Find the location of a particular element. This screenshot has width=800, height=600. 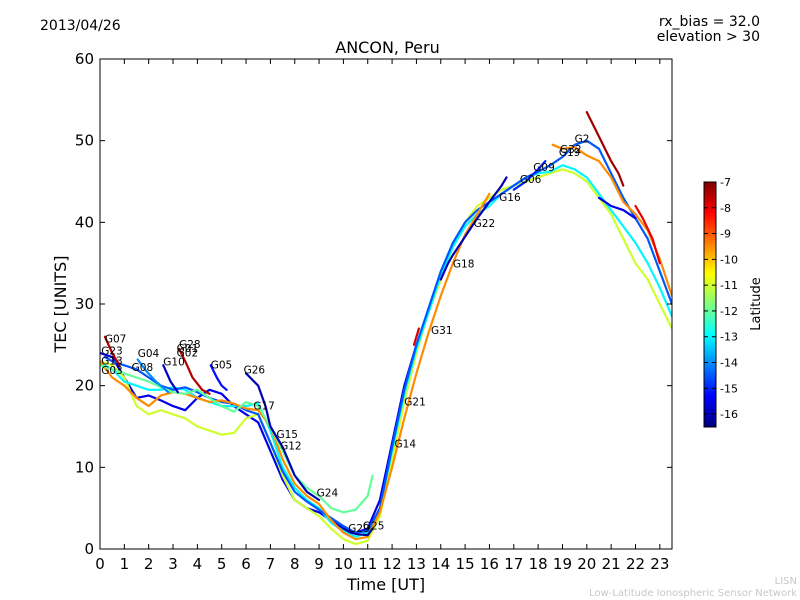

colorbar-tick-label: -11 is located at coordinates (729, 285).